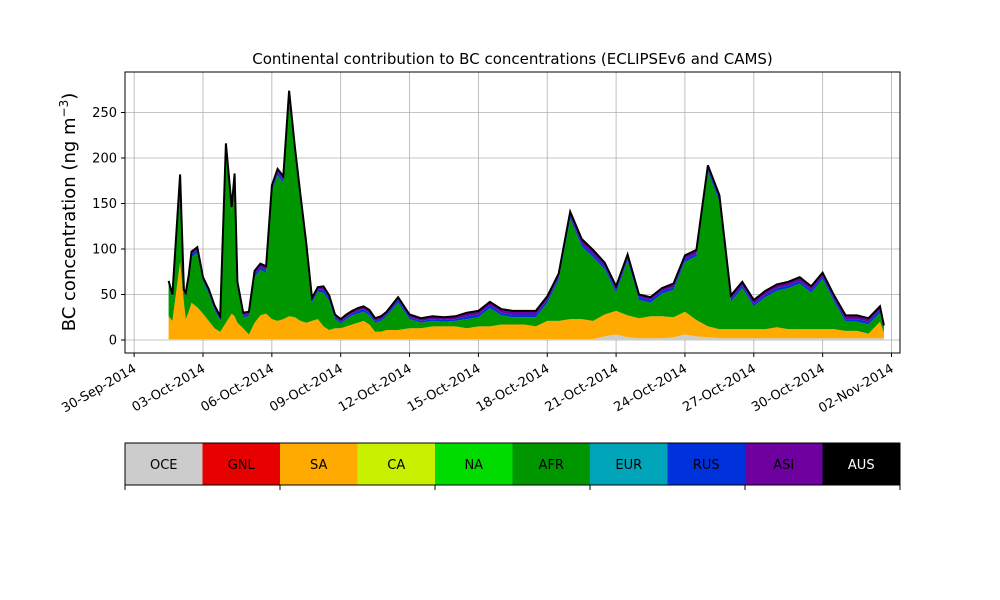 The width and height of the screenshot is (1000, 600). I want to click on legend-label-oce: OCE, so click(164, 465).